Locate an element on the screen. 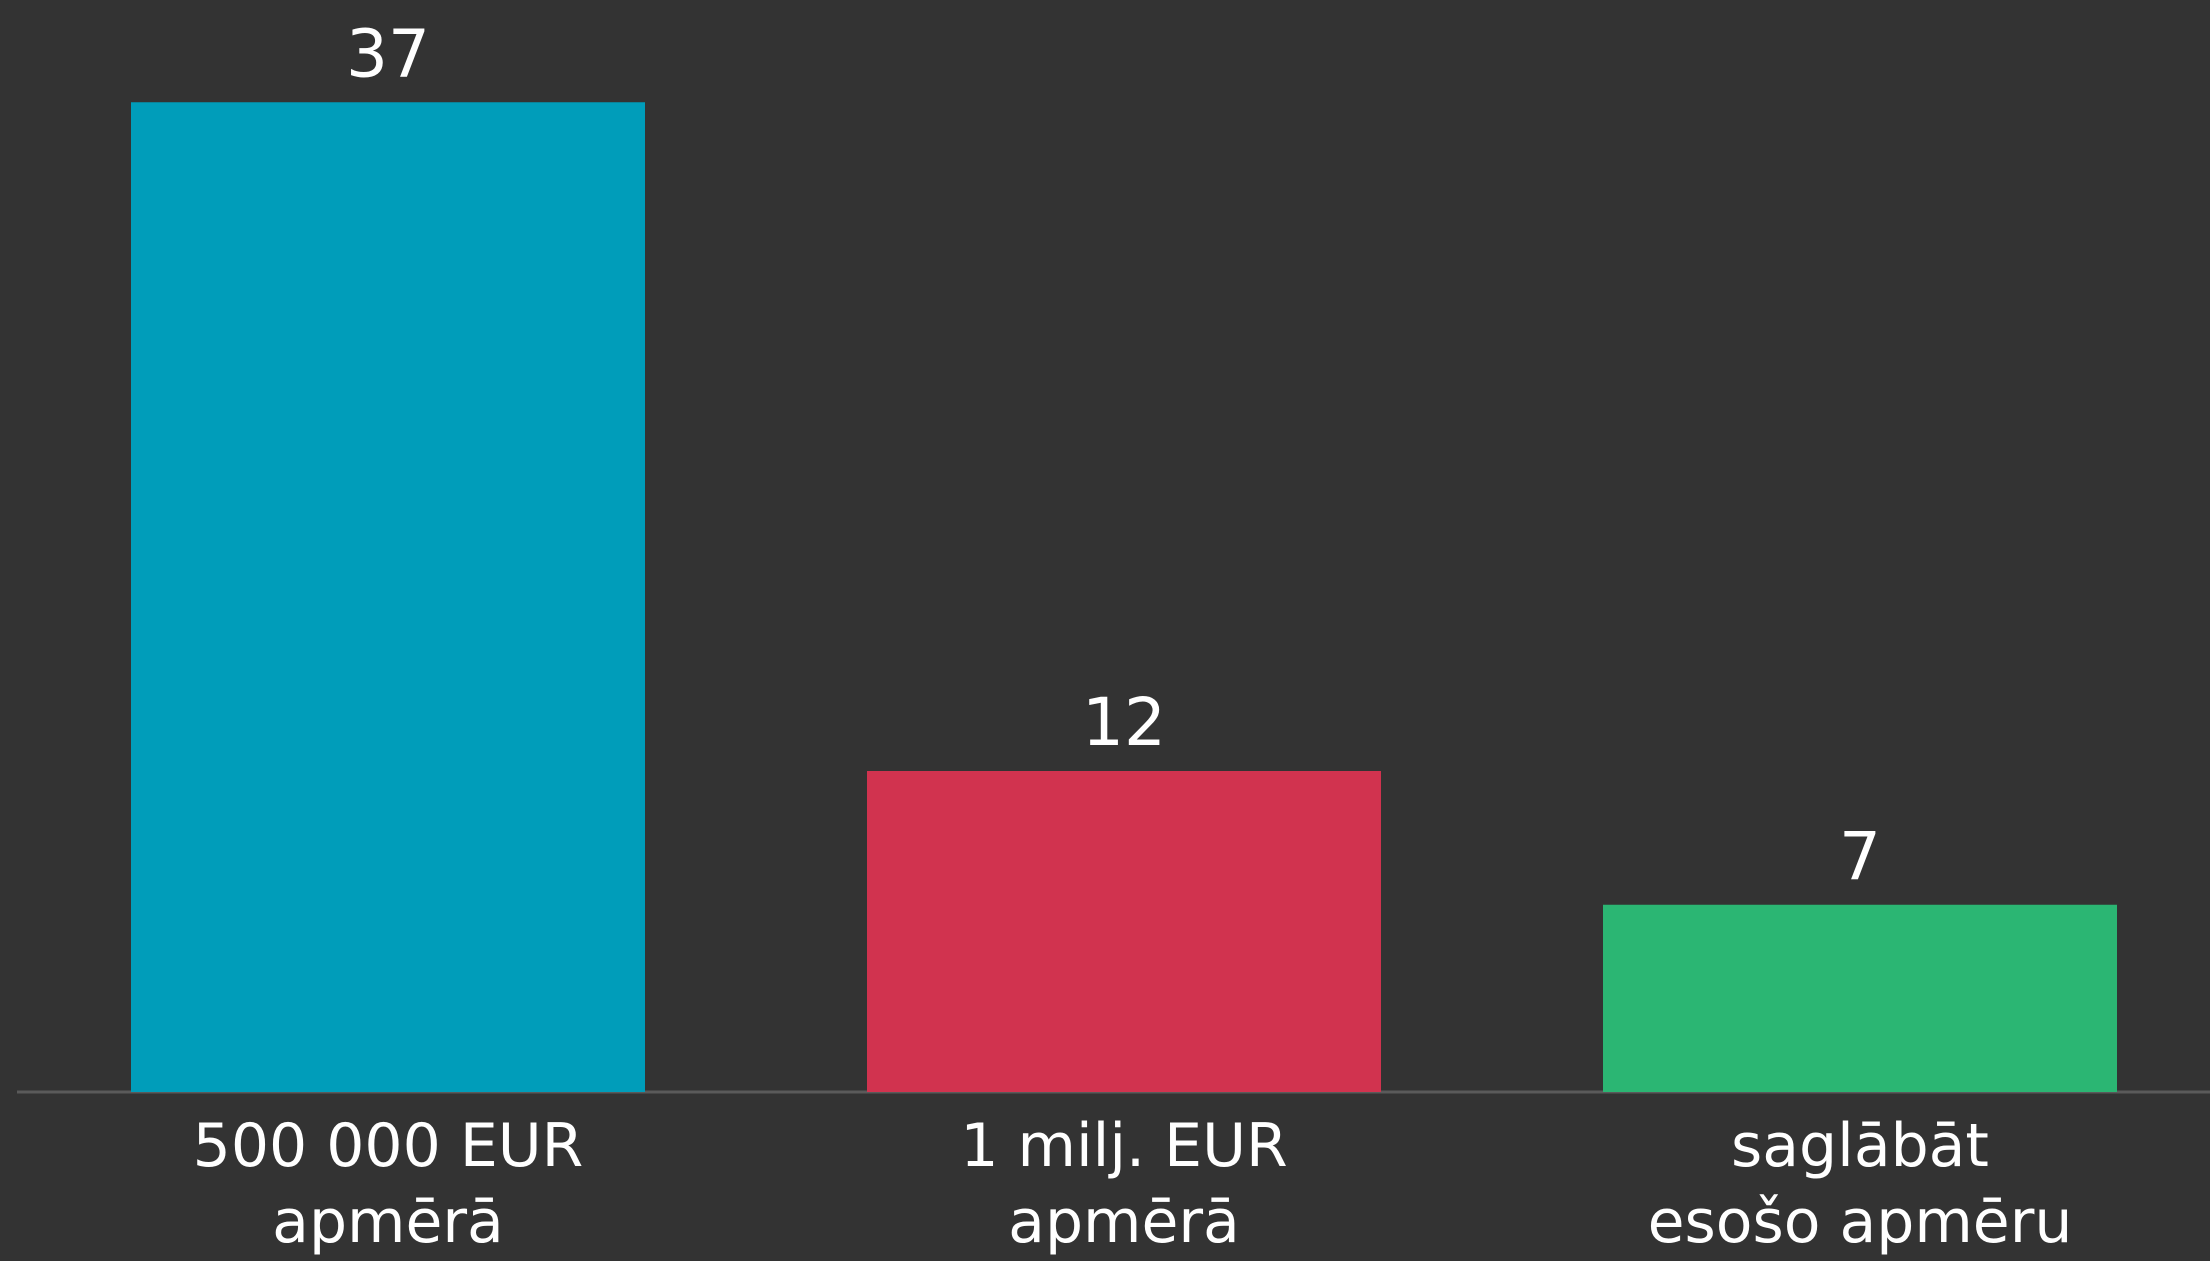 Image resolution: width=2210 pixels, height=1261 pixels. x-tick-label: saglābāt esošo apmēru is located at coordinates (1860, 1184).